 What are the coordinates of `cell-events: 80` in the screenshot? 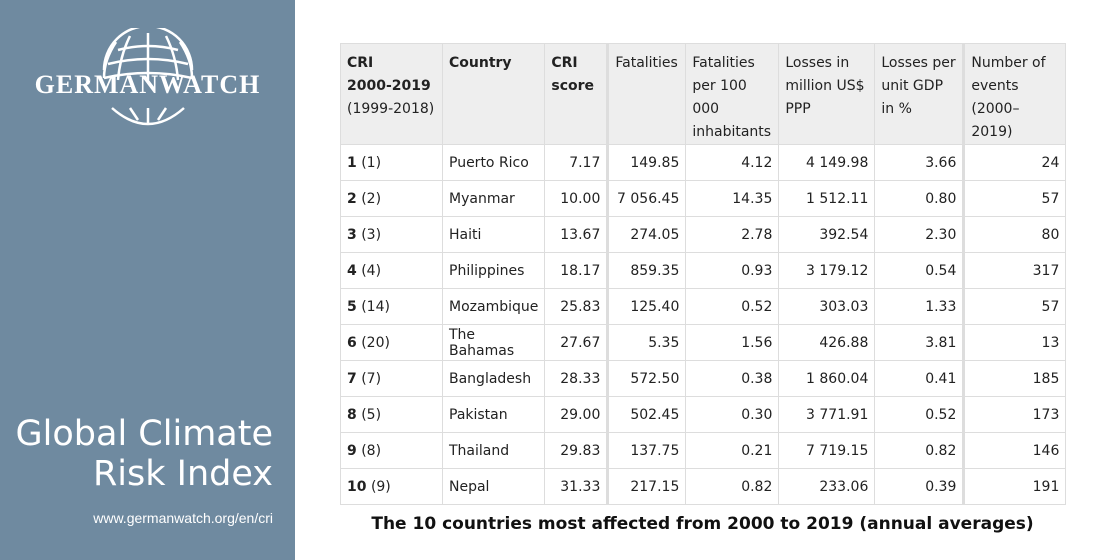 It's located at (1015, 234).